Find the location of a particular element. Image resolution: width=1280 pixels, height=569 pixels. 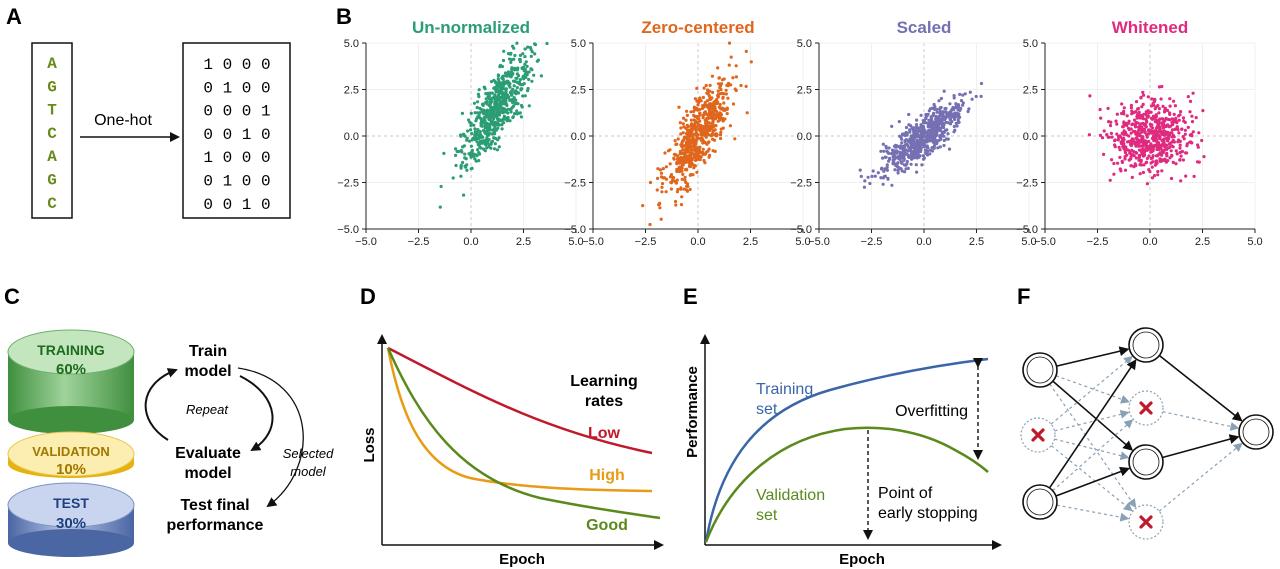

y-tick-label: 0.0 is located at coordinates (804, 137).